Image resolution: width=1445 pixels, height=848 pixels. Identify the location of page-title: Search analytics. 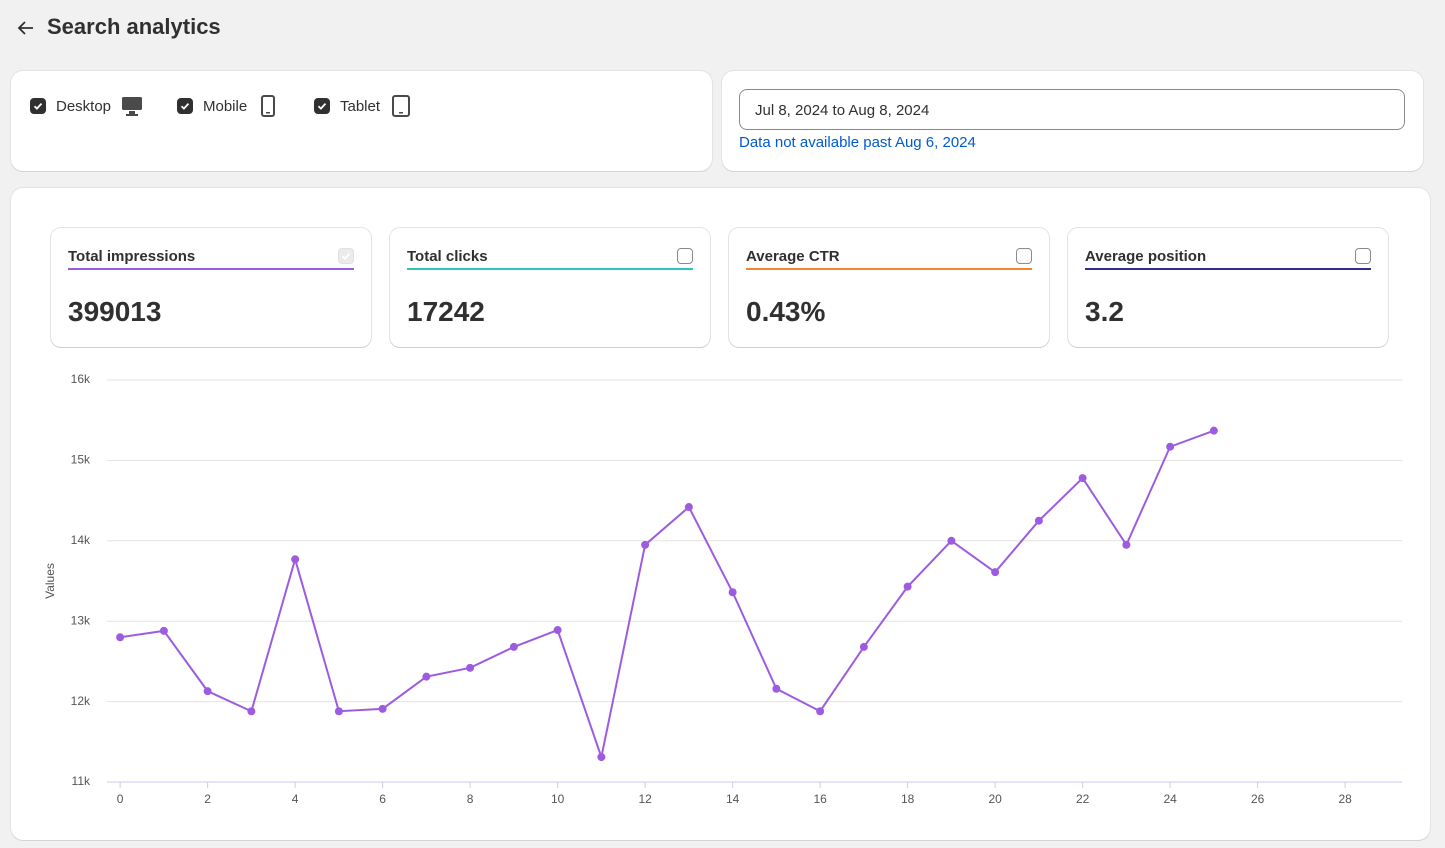
(134, 26).